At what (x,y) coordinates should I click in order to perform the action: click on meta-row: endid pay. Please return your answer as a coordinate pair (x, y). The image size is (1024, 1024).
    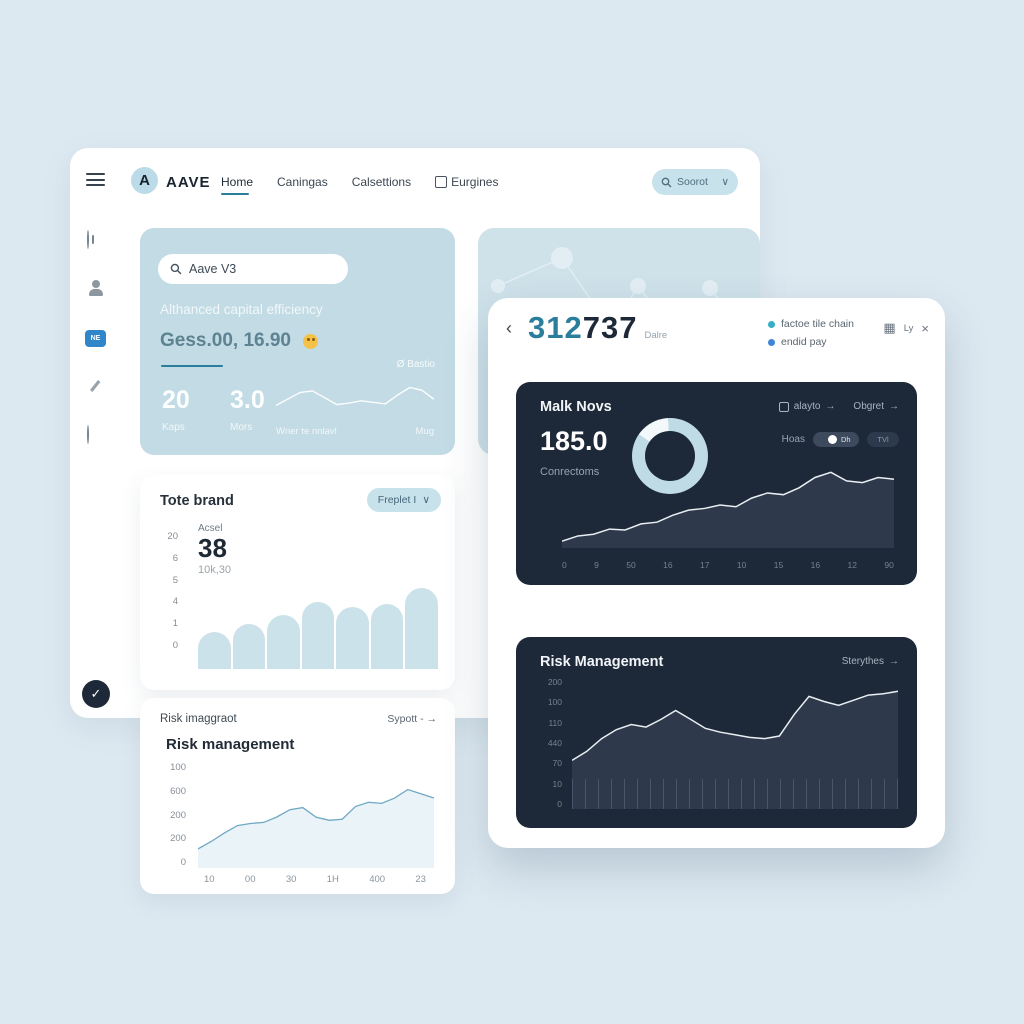
    Looking at the image, I should click on (811, 342).